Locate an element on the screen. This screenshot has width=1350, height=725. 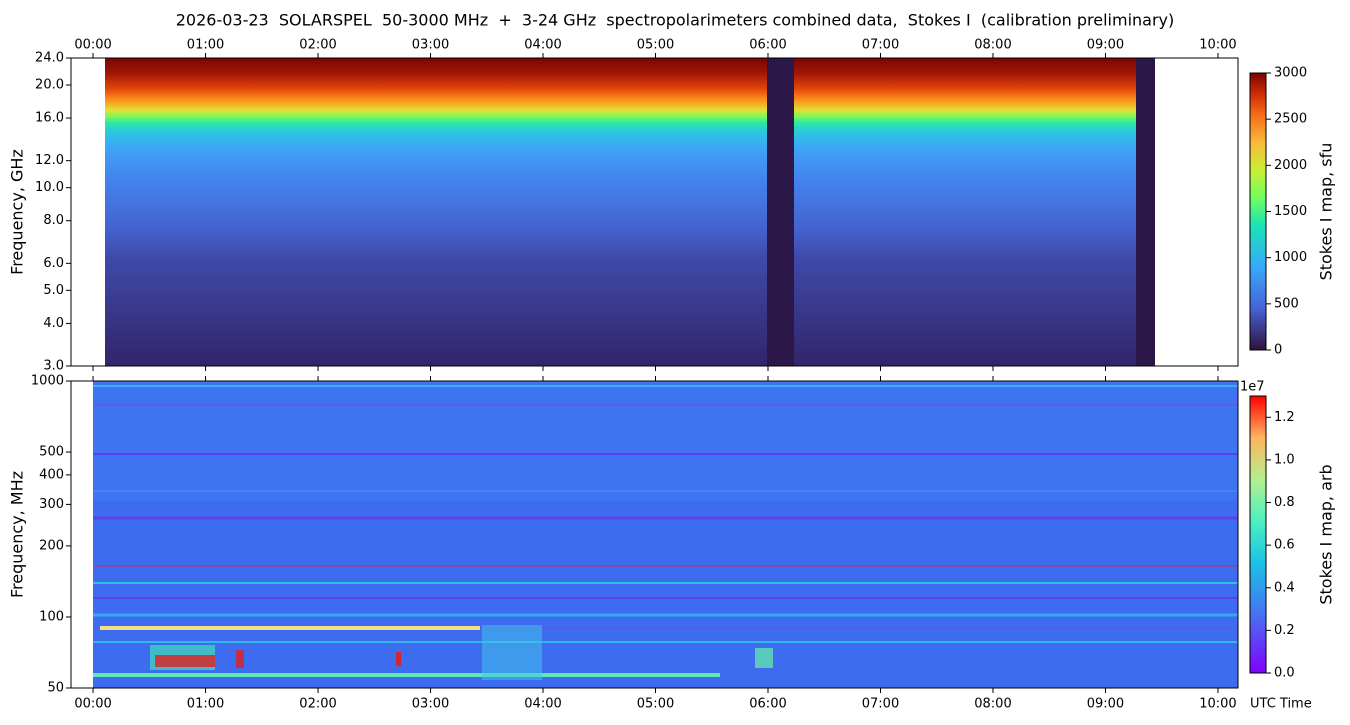
colorbar-bottom is located at coordinates (1258, 534).